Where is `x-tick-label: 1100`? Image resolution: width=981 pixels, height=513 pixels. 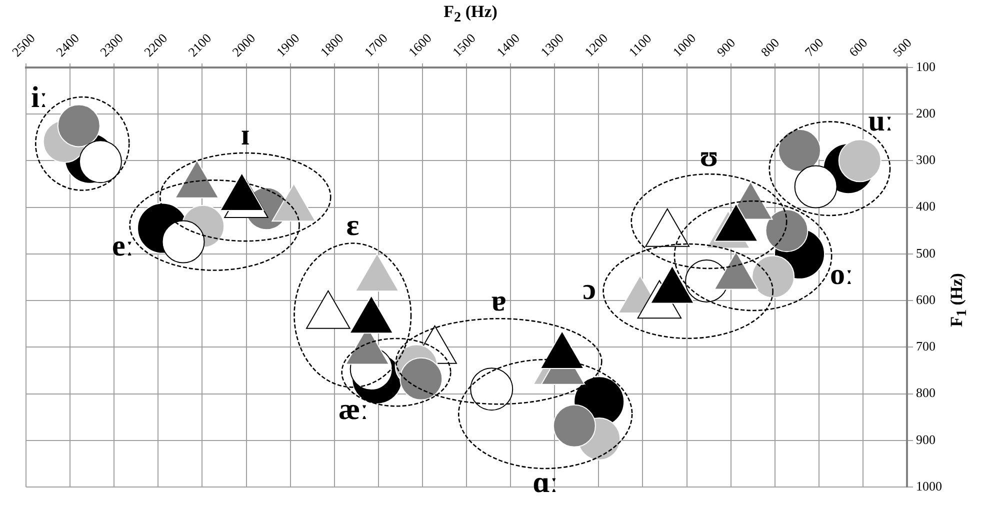
x-tick-label: 1100 is located at coordinates (640, 45).